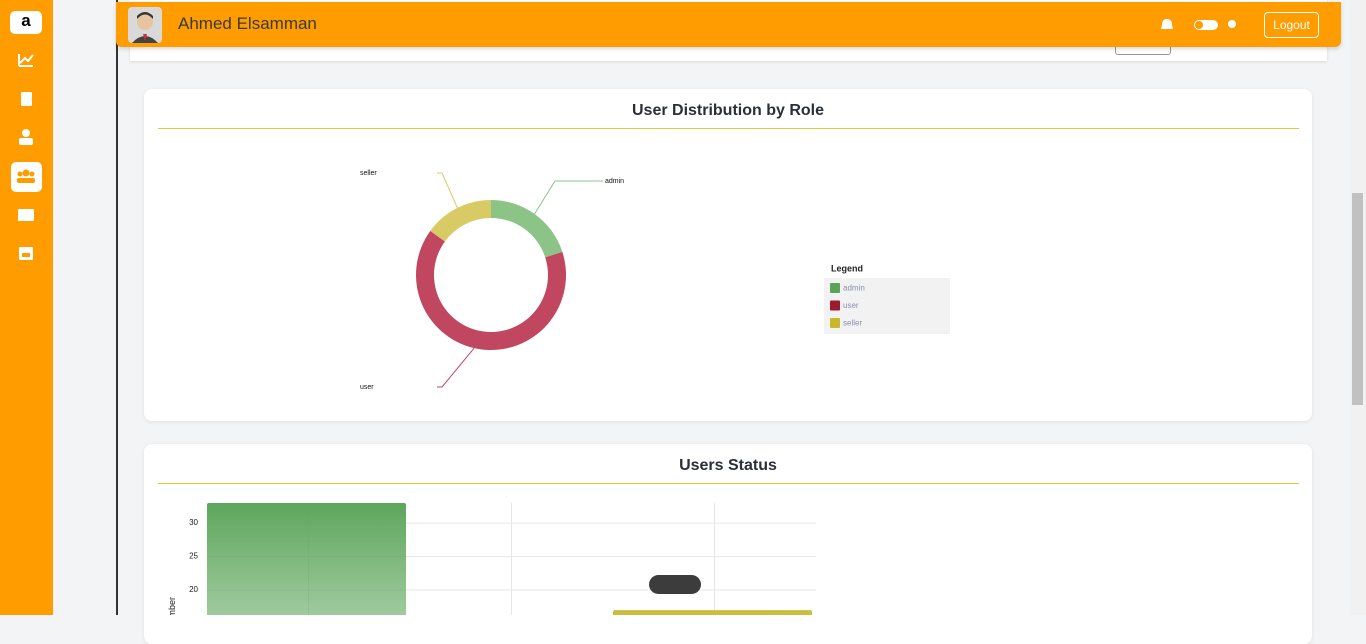 The width and height of the screenshot is (1366, 644). I want to click on slice-label: user, so click(367, 387).